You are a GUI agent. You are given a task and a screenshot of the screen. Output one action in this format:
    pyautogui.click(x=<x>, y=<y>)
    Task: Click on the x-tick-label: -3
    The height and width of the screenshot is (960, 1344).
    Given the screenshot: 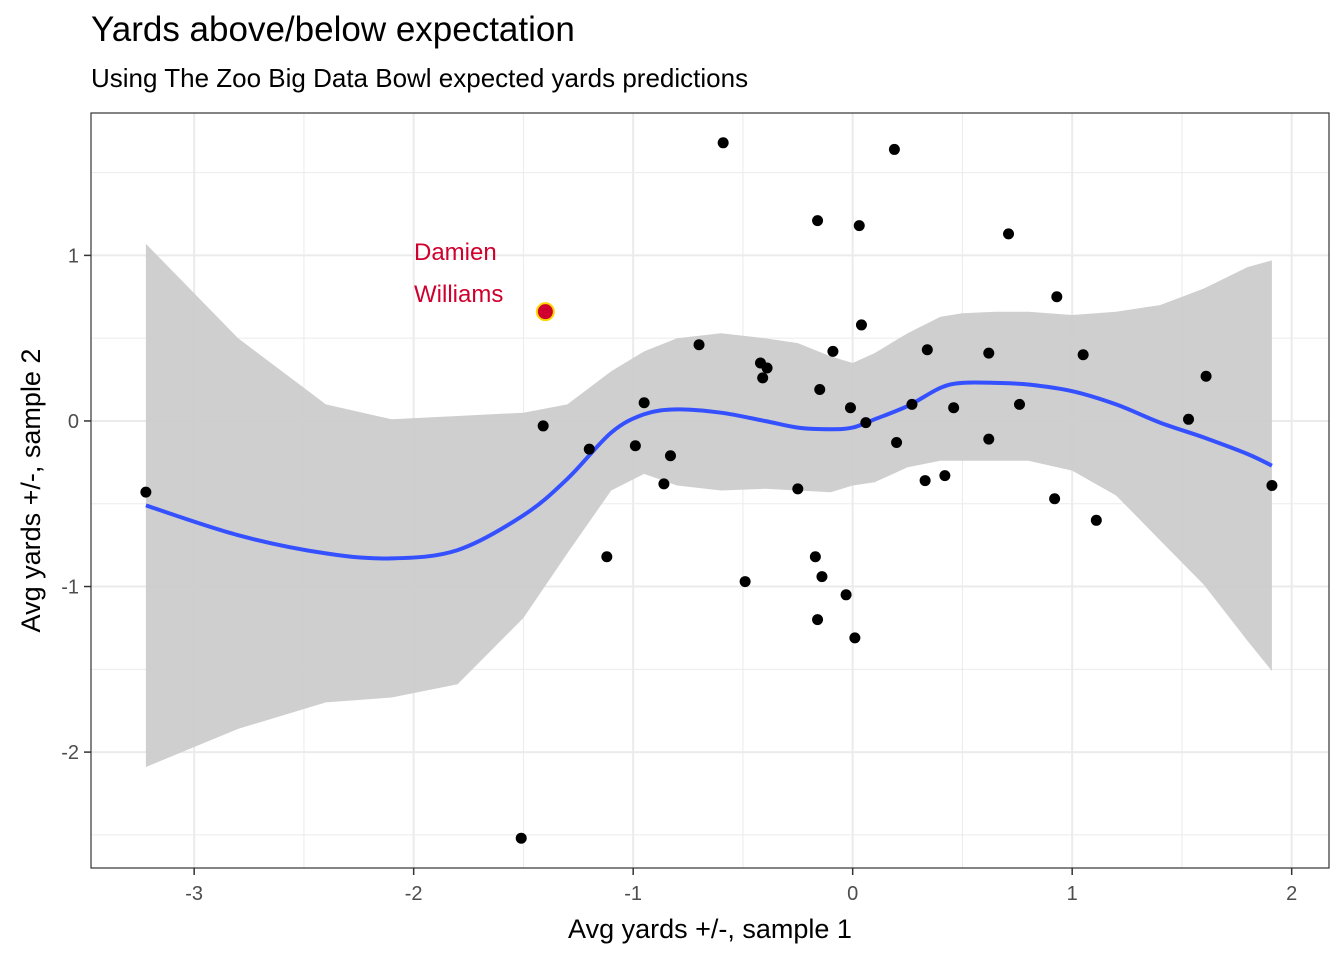 What is the action you would take?
    pyautogui.click(x=194, y=894)
    